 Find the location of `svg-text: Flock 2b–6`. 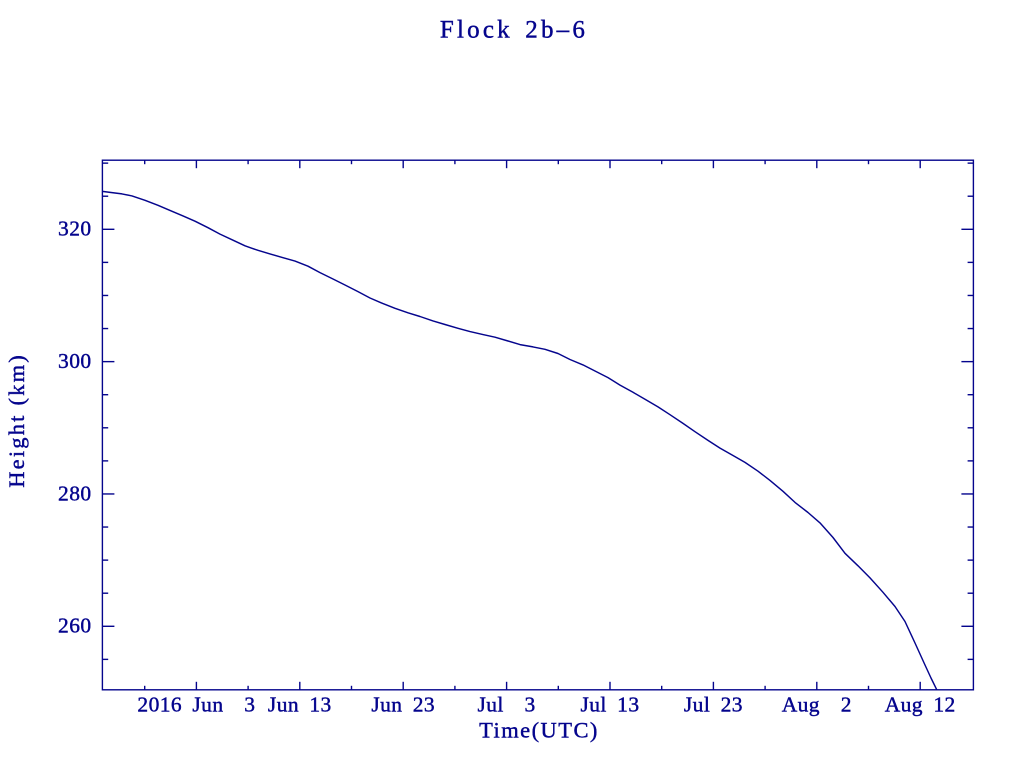

svg-text: Flock 2b–6 is located at coordinates (514, 30).